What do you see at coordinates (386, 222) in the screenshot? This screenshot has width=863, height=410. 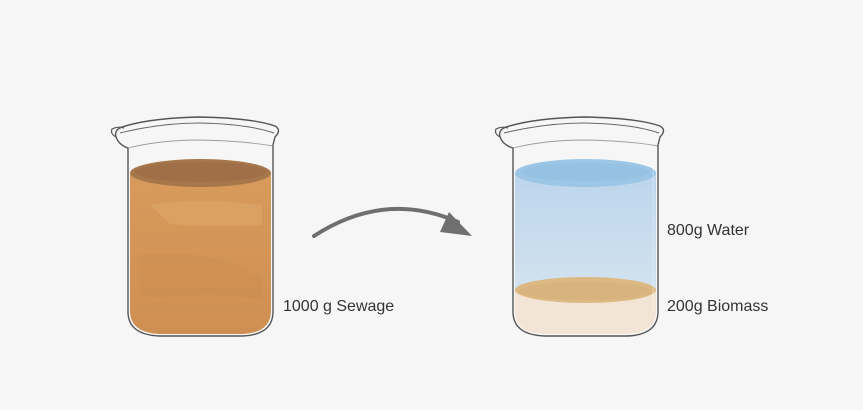 I see `arrow-curve` at bounding box center [386, 222].